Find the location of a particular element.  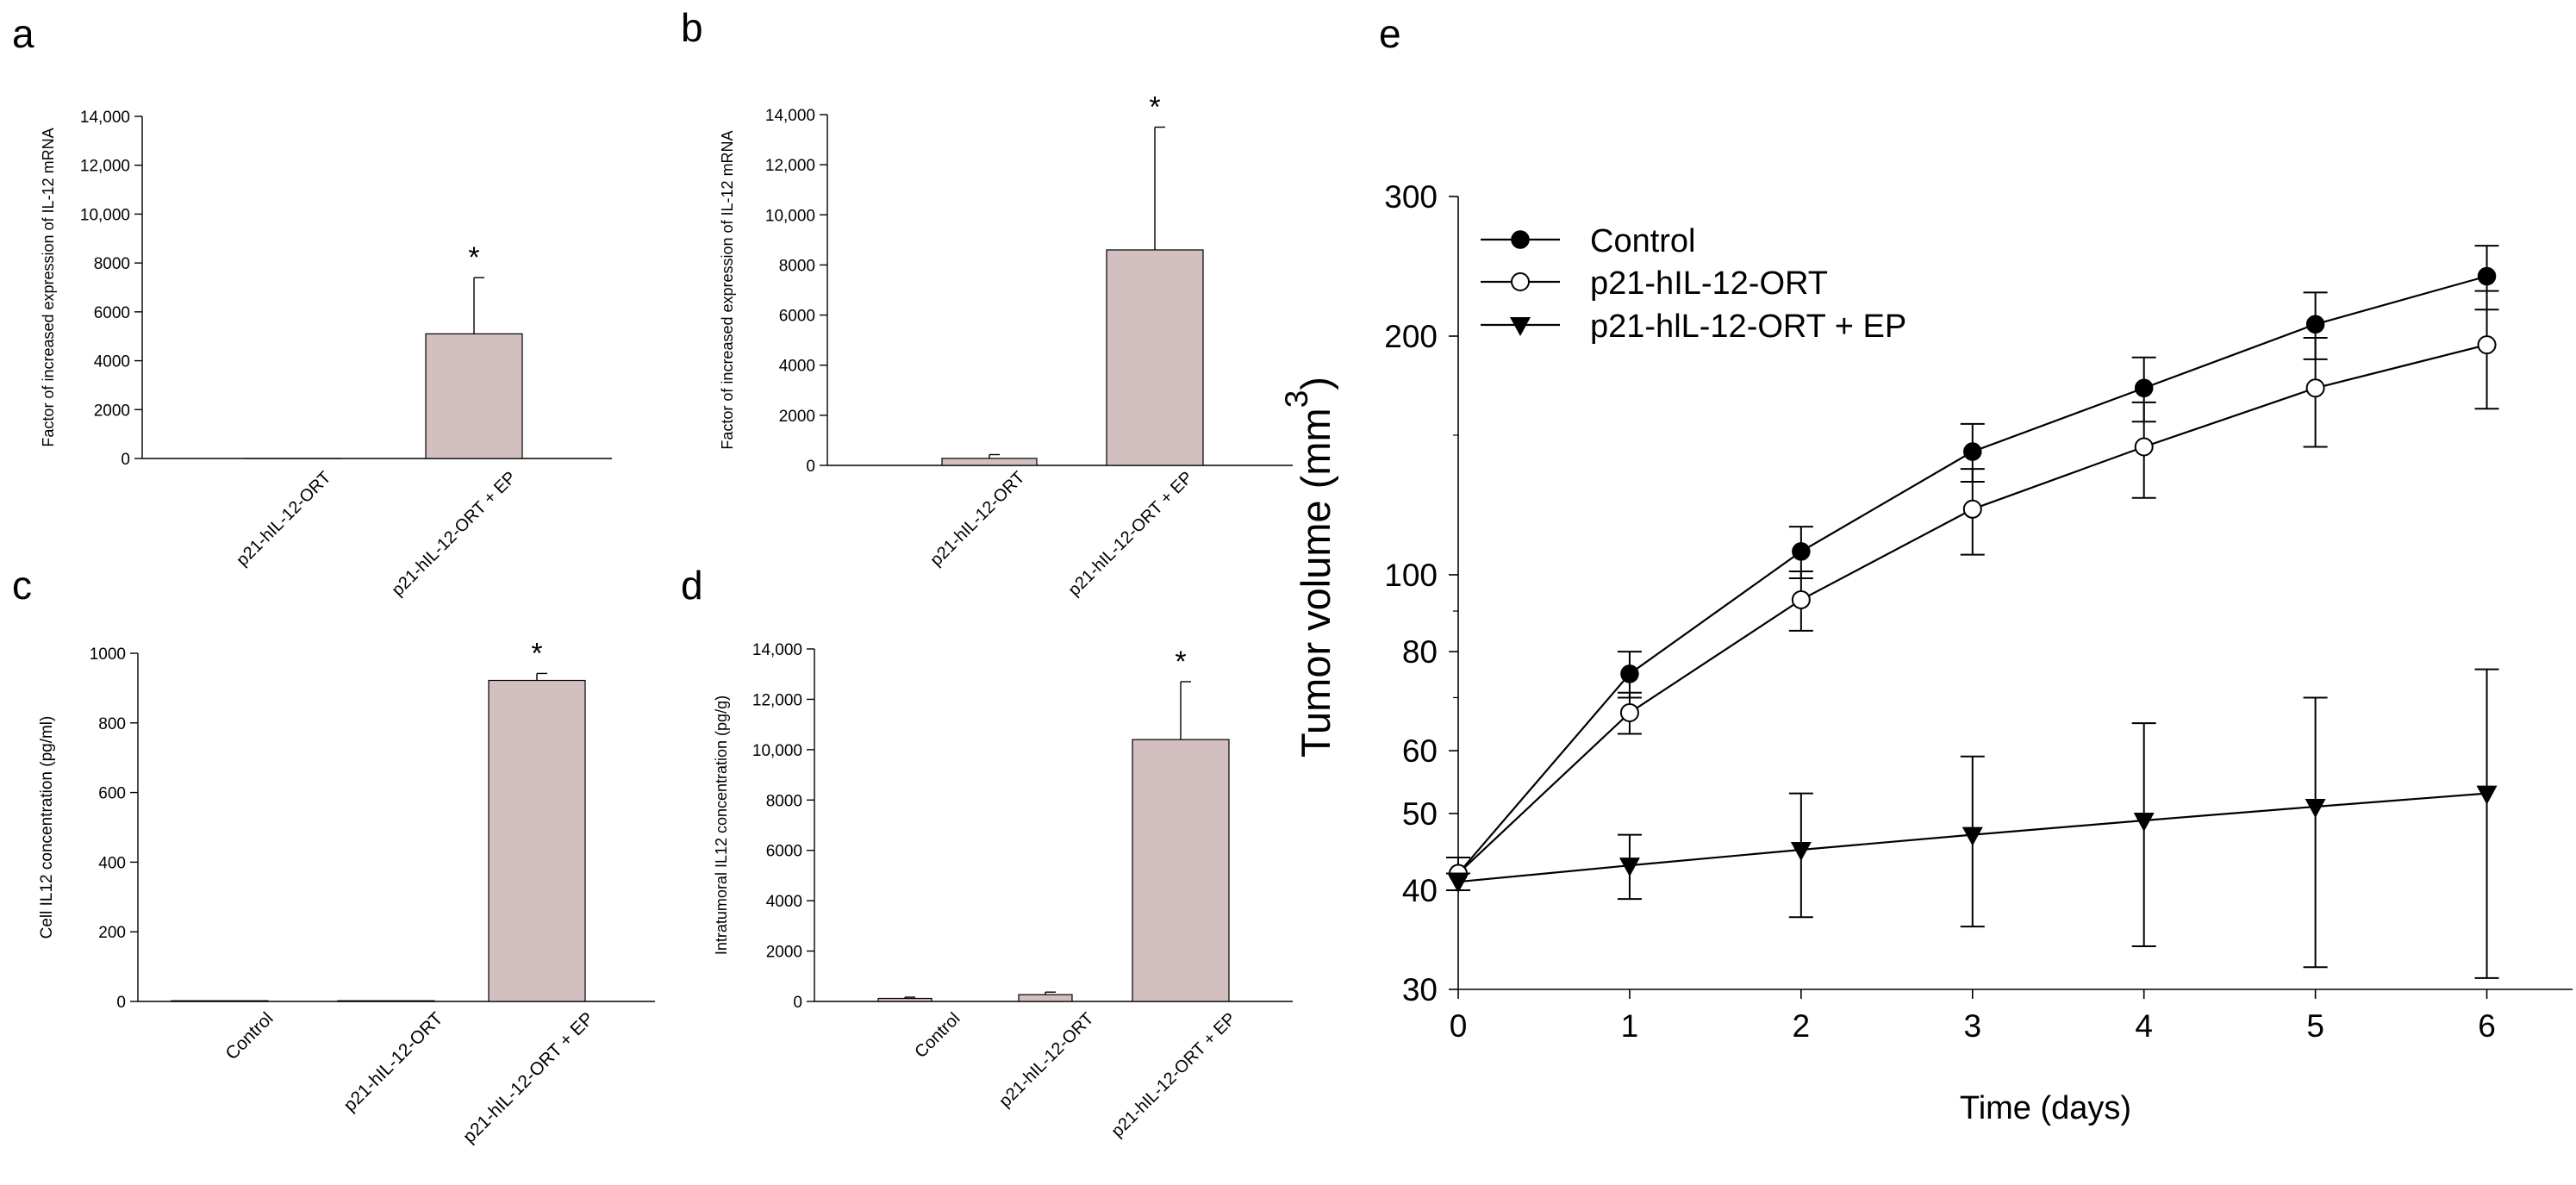

x-tick-label: 4 is located at coordinates (2144, 1026).